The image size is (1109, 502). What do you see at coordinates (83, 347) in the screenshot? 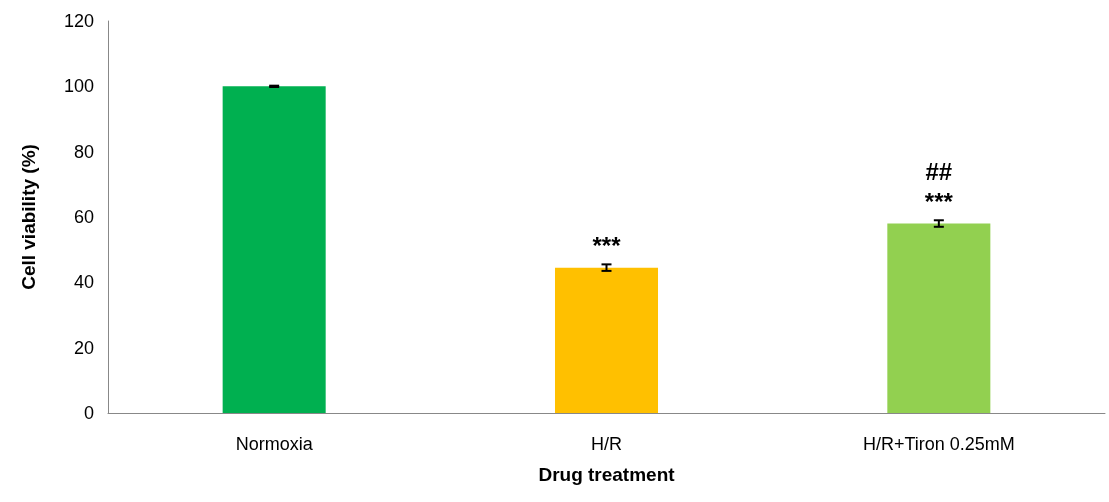
I see `y-tick-label: 20` at bounding box center [83, 347].